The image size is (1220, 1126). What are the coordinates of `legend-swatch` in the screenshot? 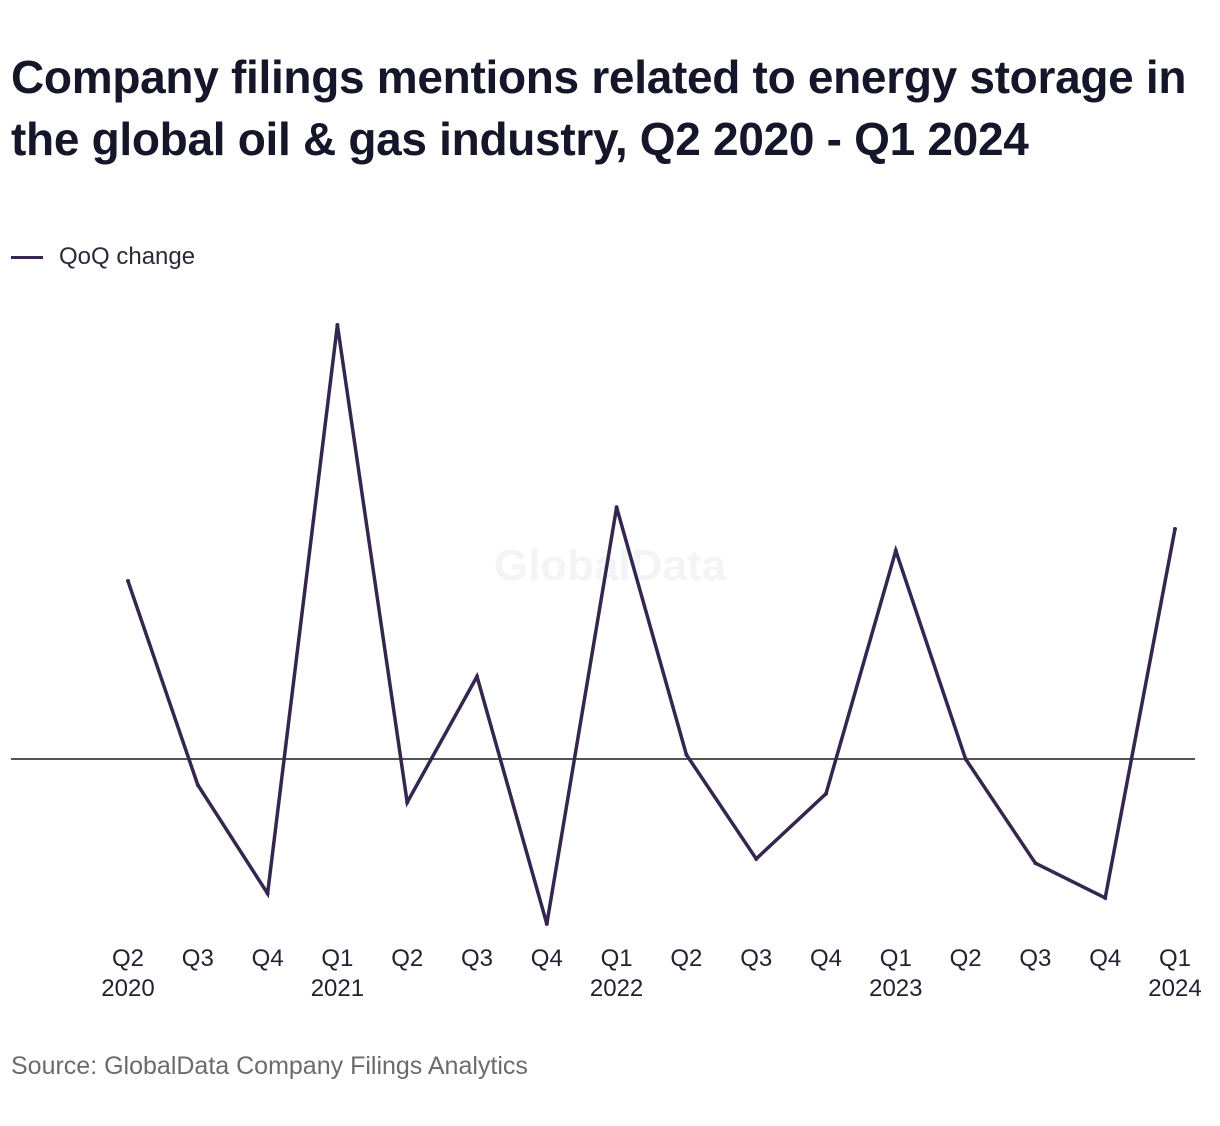 It's located at (27, 257).